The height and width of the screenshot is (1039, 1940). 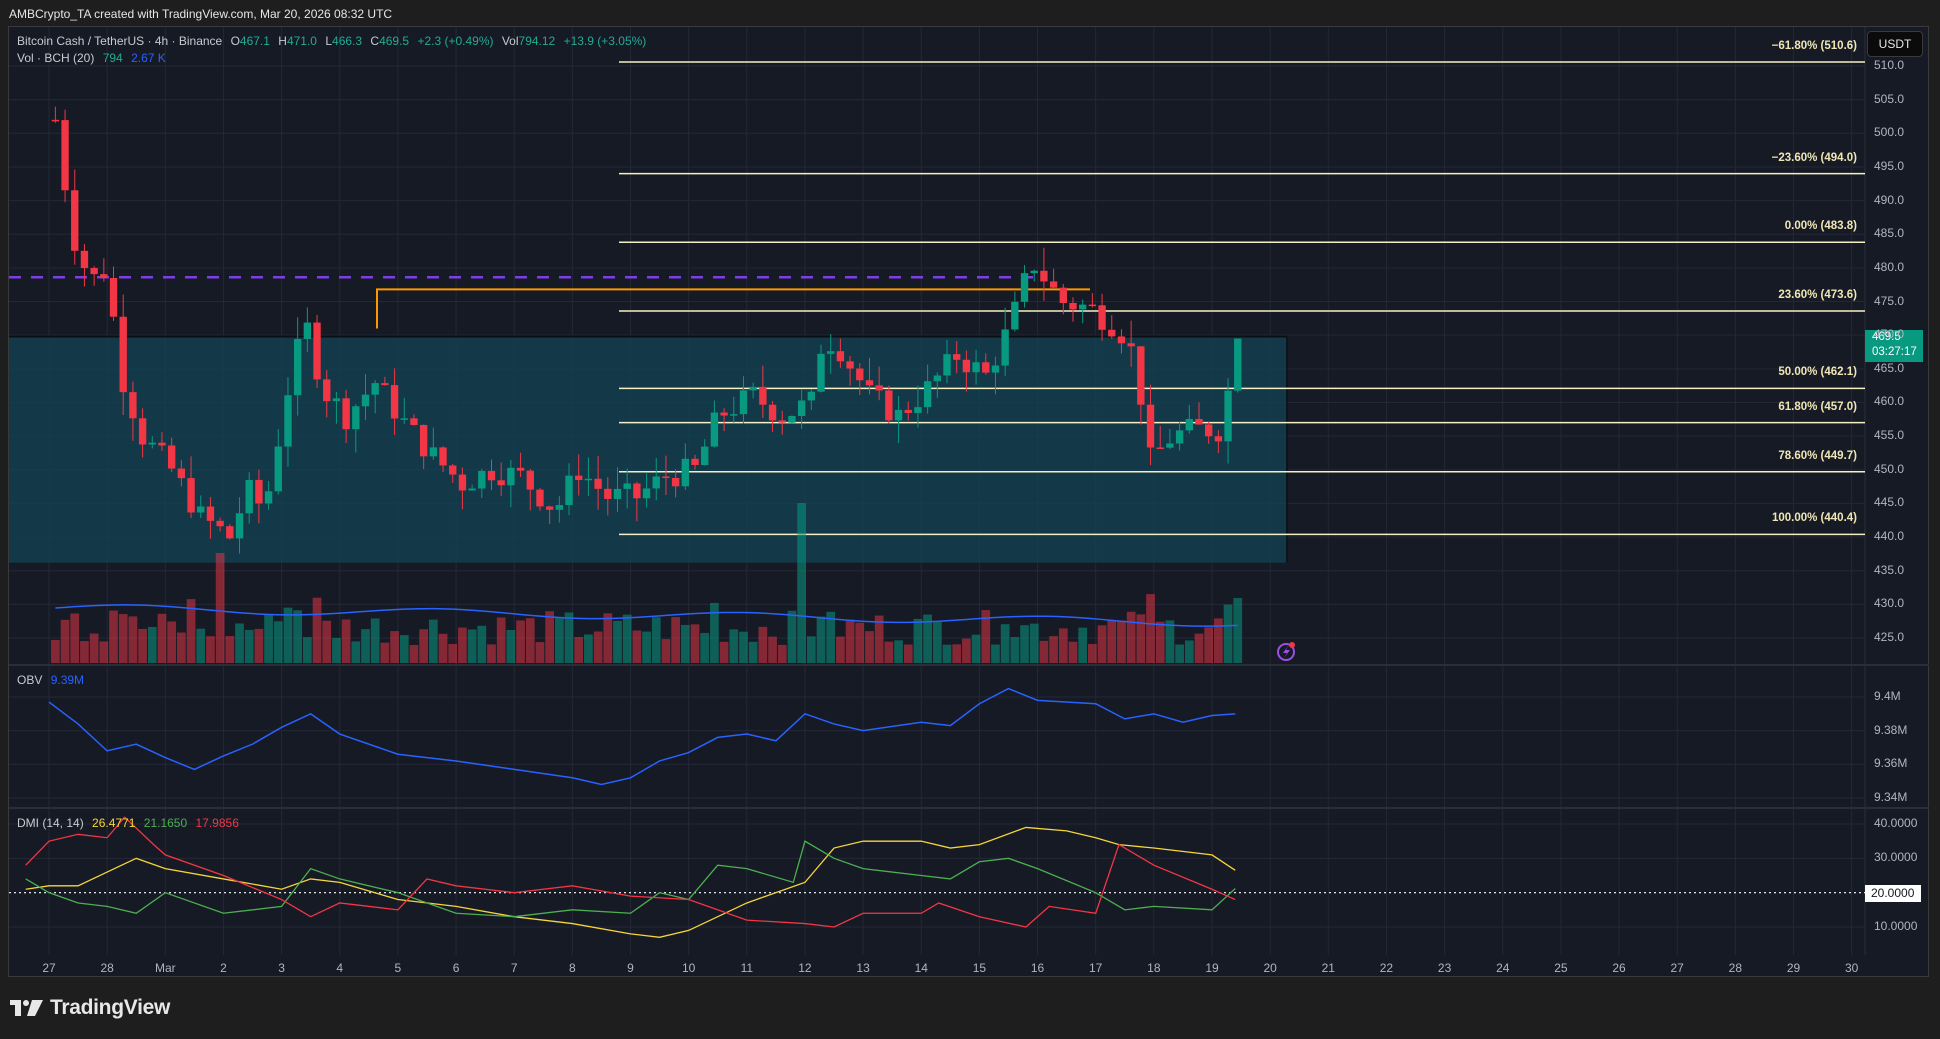 What do you see at coordinates (394, 41) in the screenshot?
I see `close-value: 469.5` at bounding box center [394, 41].